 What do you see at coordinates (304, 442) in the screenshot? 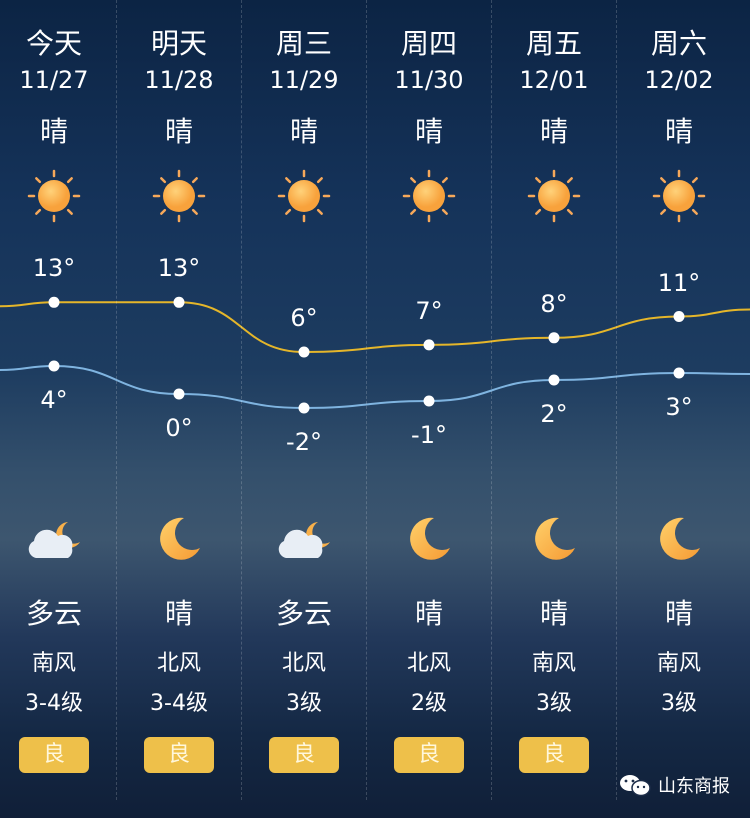
I see `low-temp-label: -2°` at bounding box center [304, 442].